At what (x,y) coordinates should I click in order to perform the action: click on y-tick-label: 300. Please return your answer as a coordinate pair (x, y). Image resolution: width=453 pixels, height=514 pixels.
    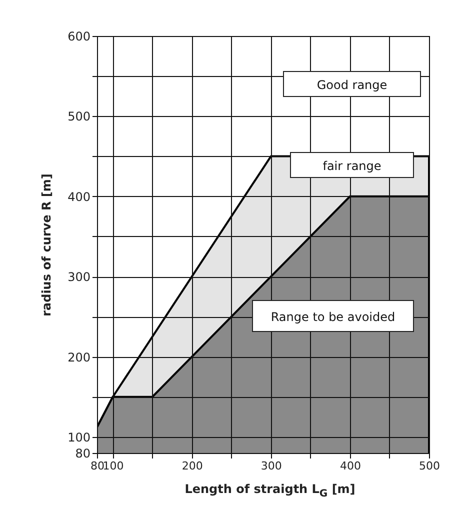
    Looking at the image, I should click on (79, 277).